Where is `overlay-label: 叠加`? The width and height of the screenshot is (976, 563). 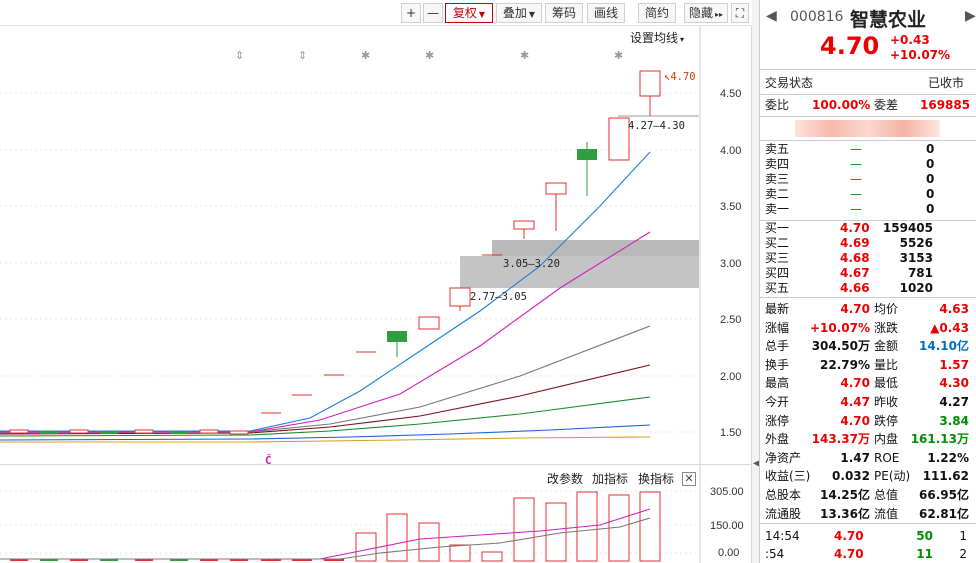
overlay-label: 叠加 is located at coordinates (514, 13).